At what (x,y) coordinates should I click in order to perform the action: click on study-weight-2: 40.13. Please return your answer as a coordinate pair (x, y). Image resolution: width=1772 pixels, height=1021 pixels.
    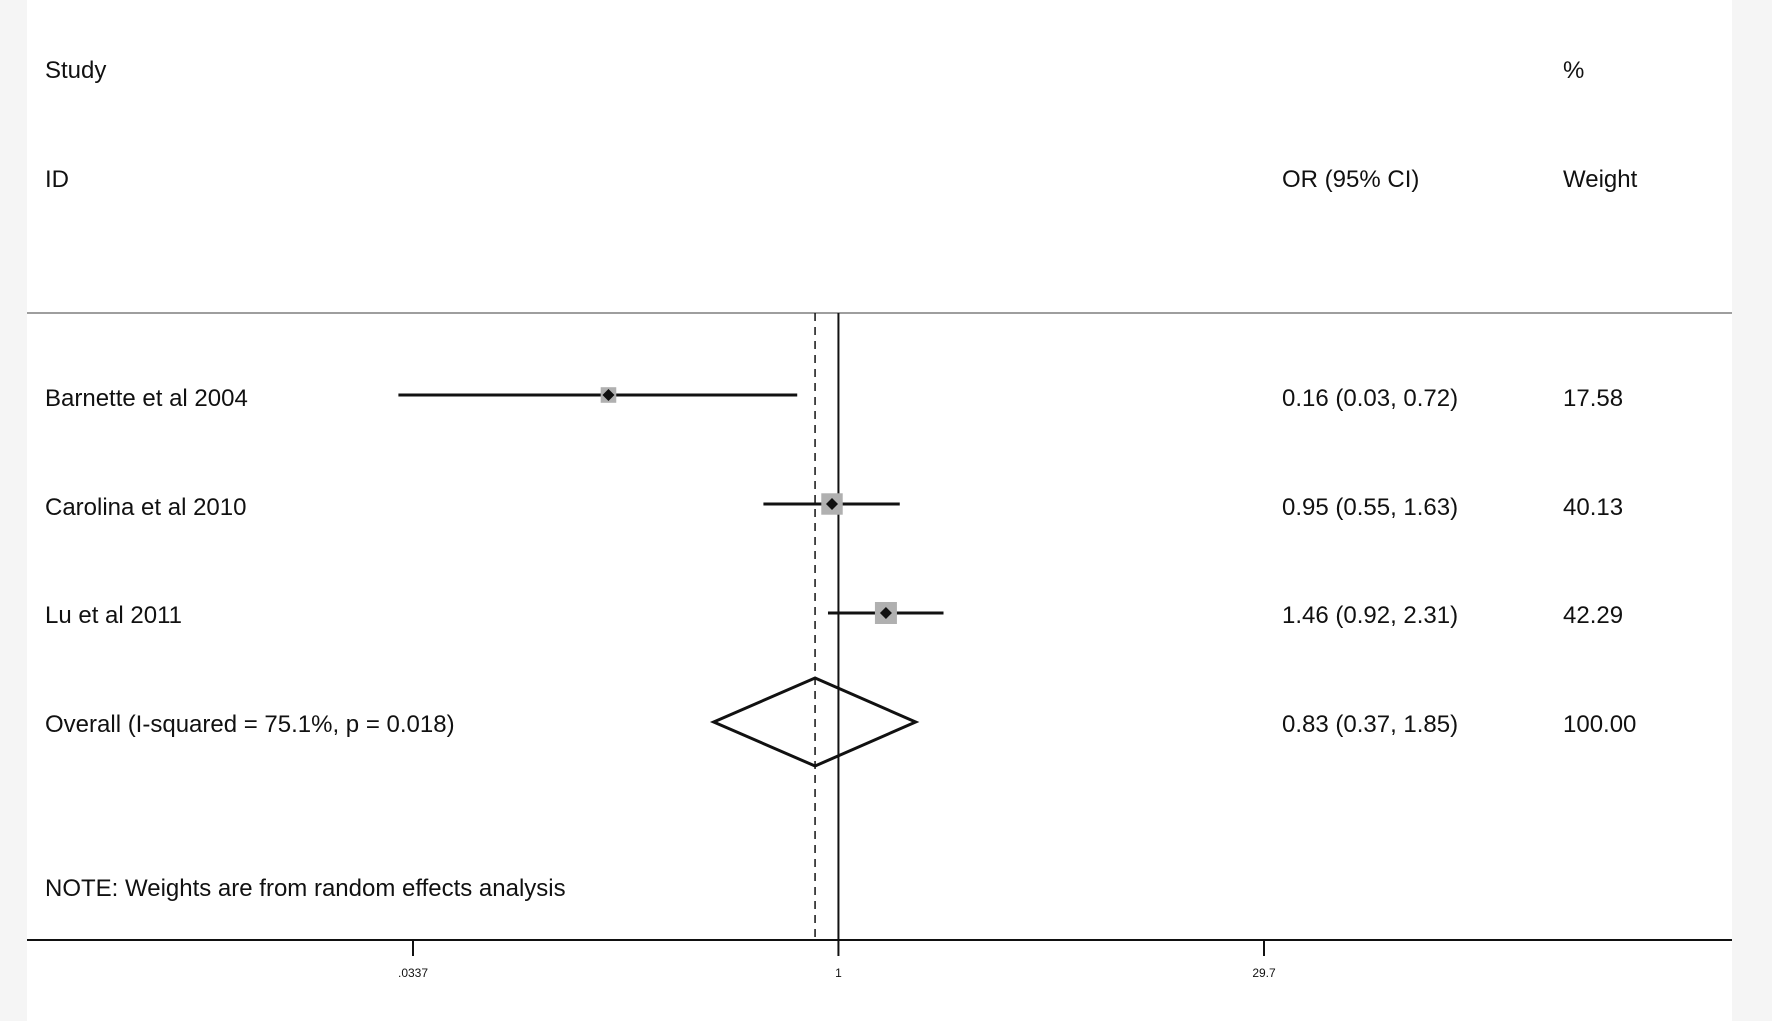
    Looking at the image, I should click on (1593, 507).